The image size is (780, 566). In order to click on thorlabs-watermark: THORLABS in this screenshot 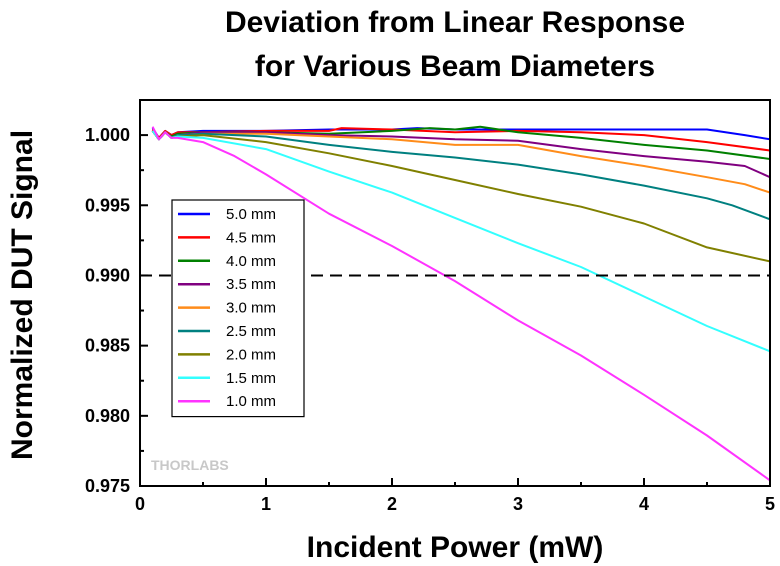, I will do `click(190, 465)`.